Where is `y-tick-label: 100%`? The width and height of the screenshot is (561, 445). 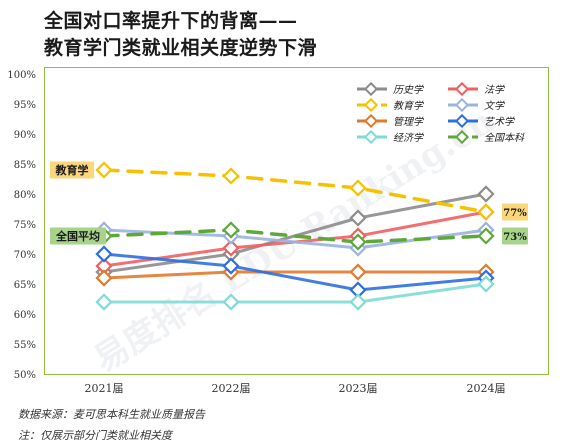 y-tick-label: 100% is located at coordinates (21, 75).